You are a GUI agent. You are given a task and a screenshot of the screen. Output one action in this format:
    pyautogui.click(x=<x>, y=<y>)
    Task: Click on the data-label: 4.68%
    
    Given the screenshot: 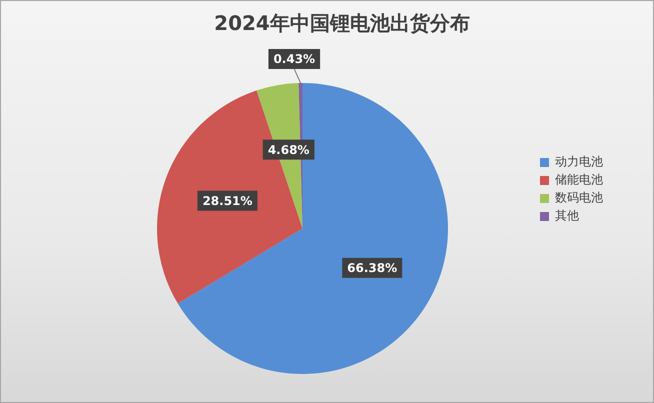 What is the action you would take?
    pyautogui.click(x=289, y=149)
    